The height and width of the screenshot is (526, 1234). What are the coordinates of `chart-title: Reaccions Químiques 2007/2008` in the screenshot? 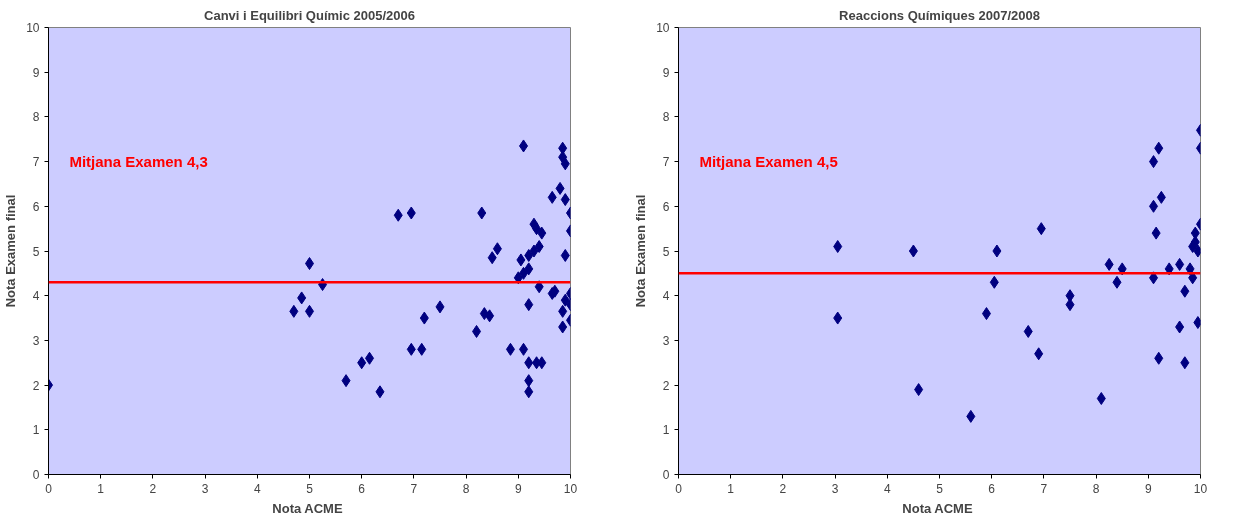 It's located at (939, 15).